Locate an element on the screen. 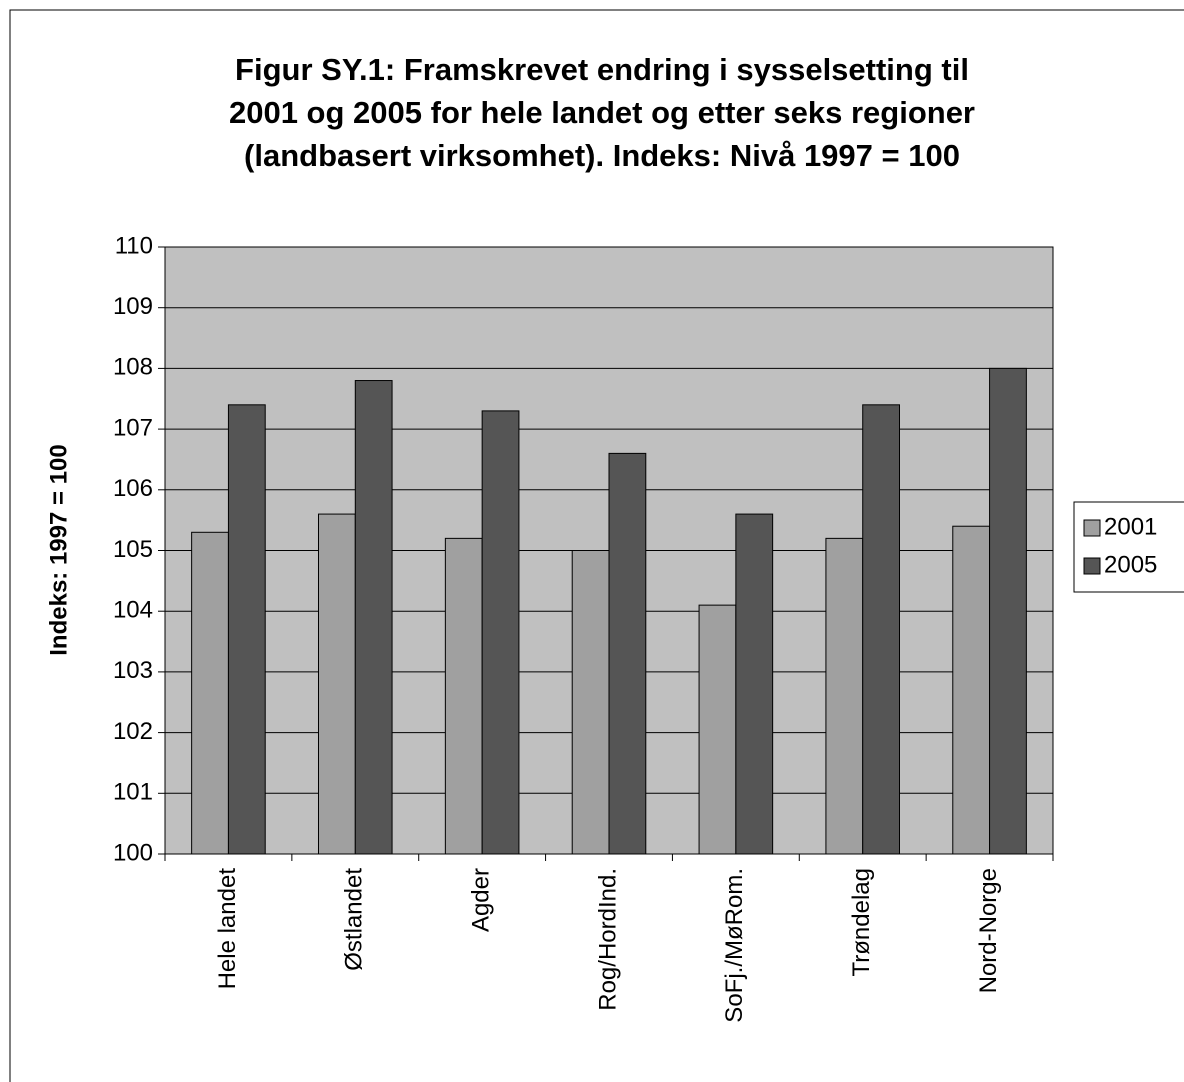 The height and width of the screenshot is (1082, 1184). y-tick-label: 108 is located at coordinates (133, 367).